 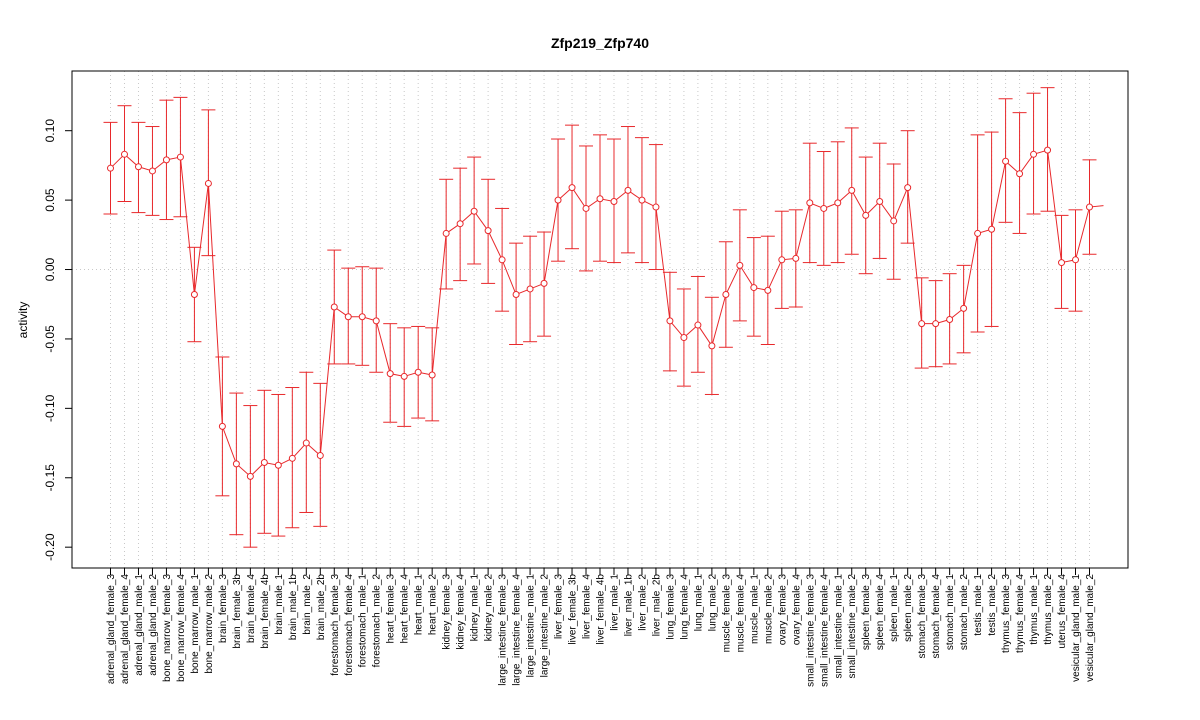 I want to click on x-tick-label: spleen_female_3, so click(x=866, y=612).